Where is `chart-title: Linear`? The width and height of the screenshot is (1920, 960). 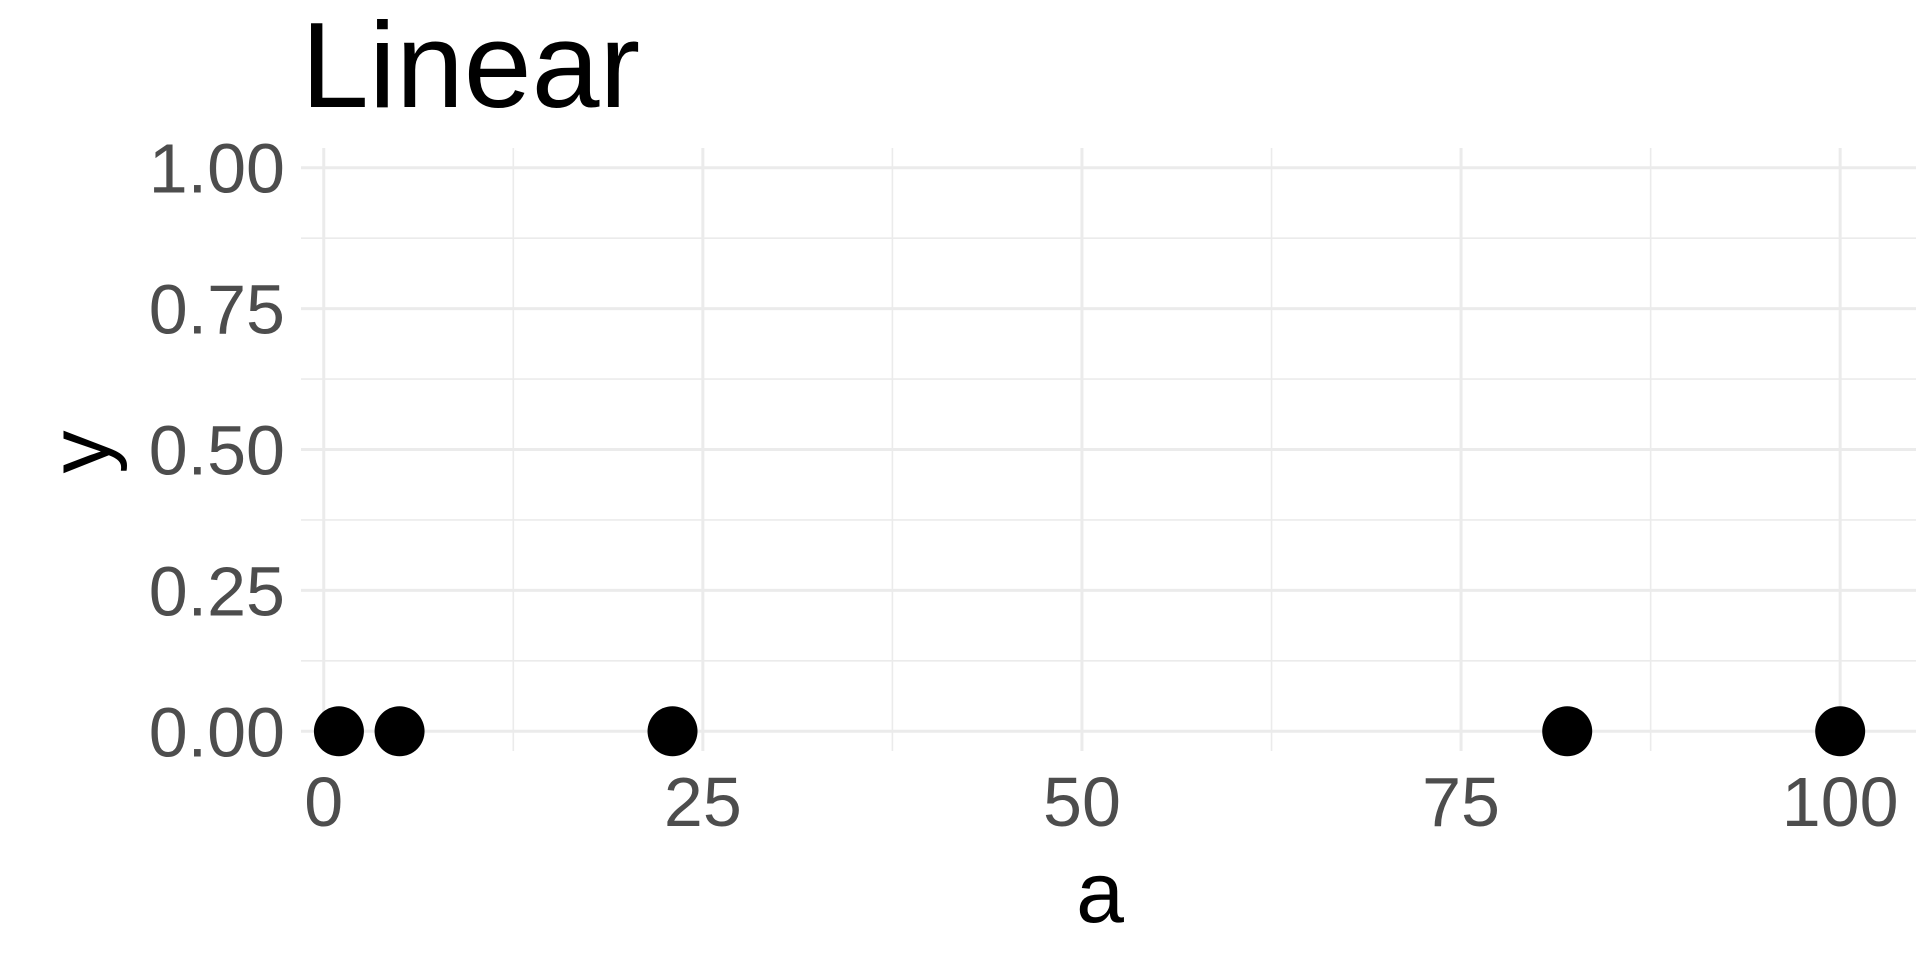 chart-title: Linear is located at coordinates (470, 66).